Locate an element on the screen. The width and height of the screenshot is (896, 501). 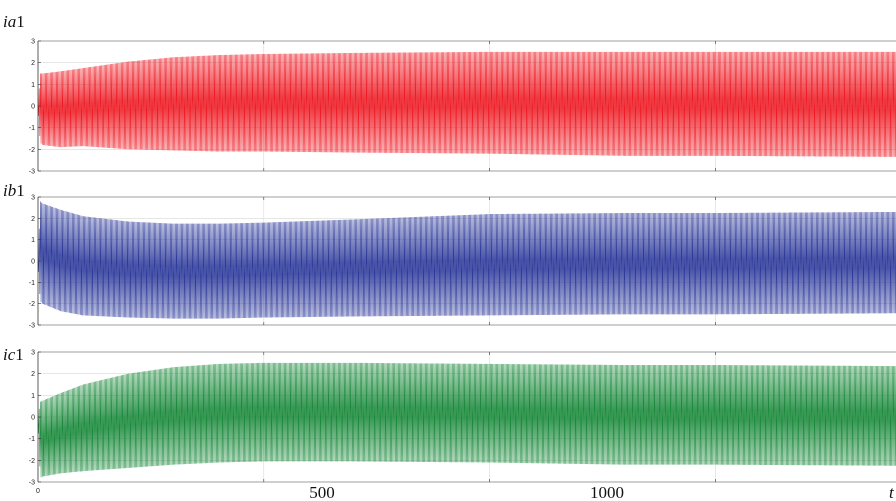
x-tick-label-0: 0 is located at coordinates (38, 491).